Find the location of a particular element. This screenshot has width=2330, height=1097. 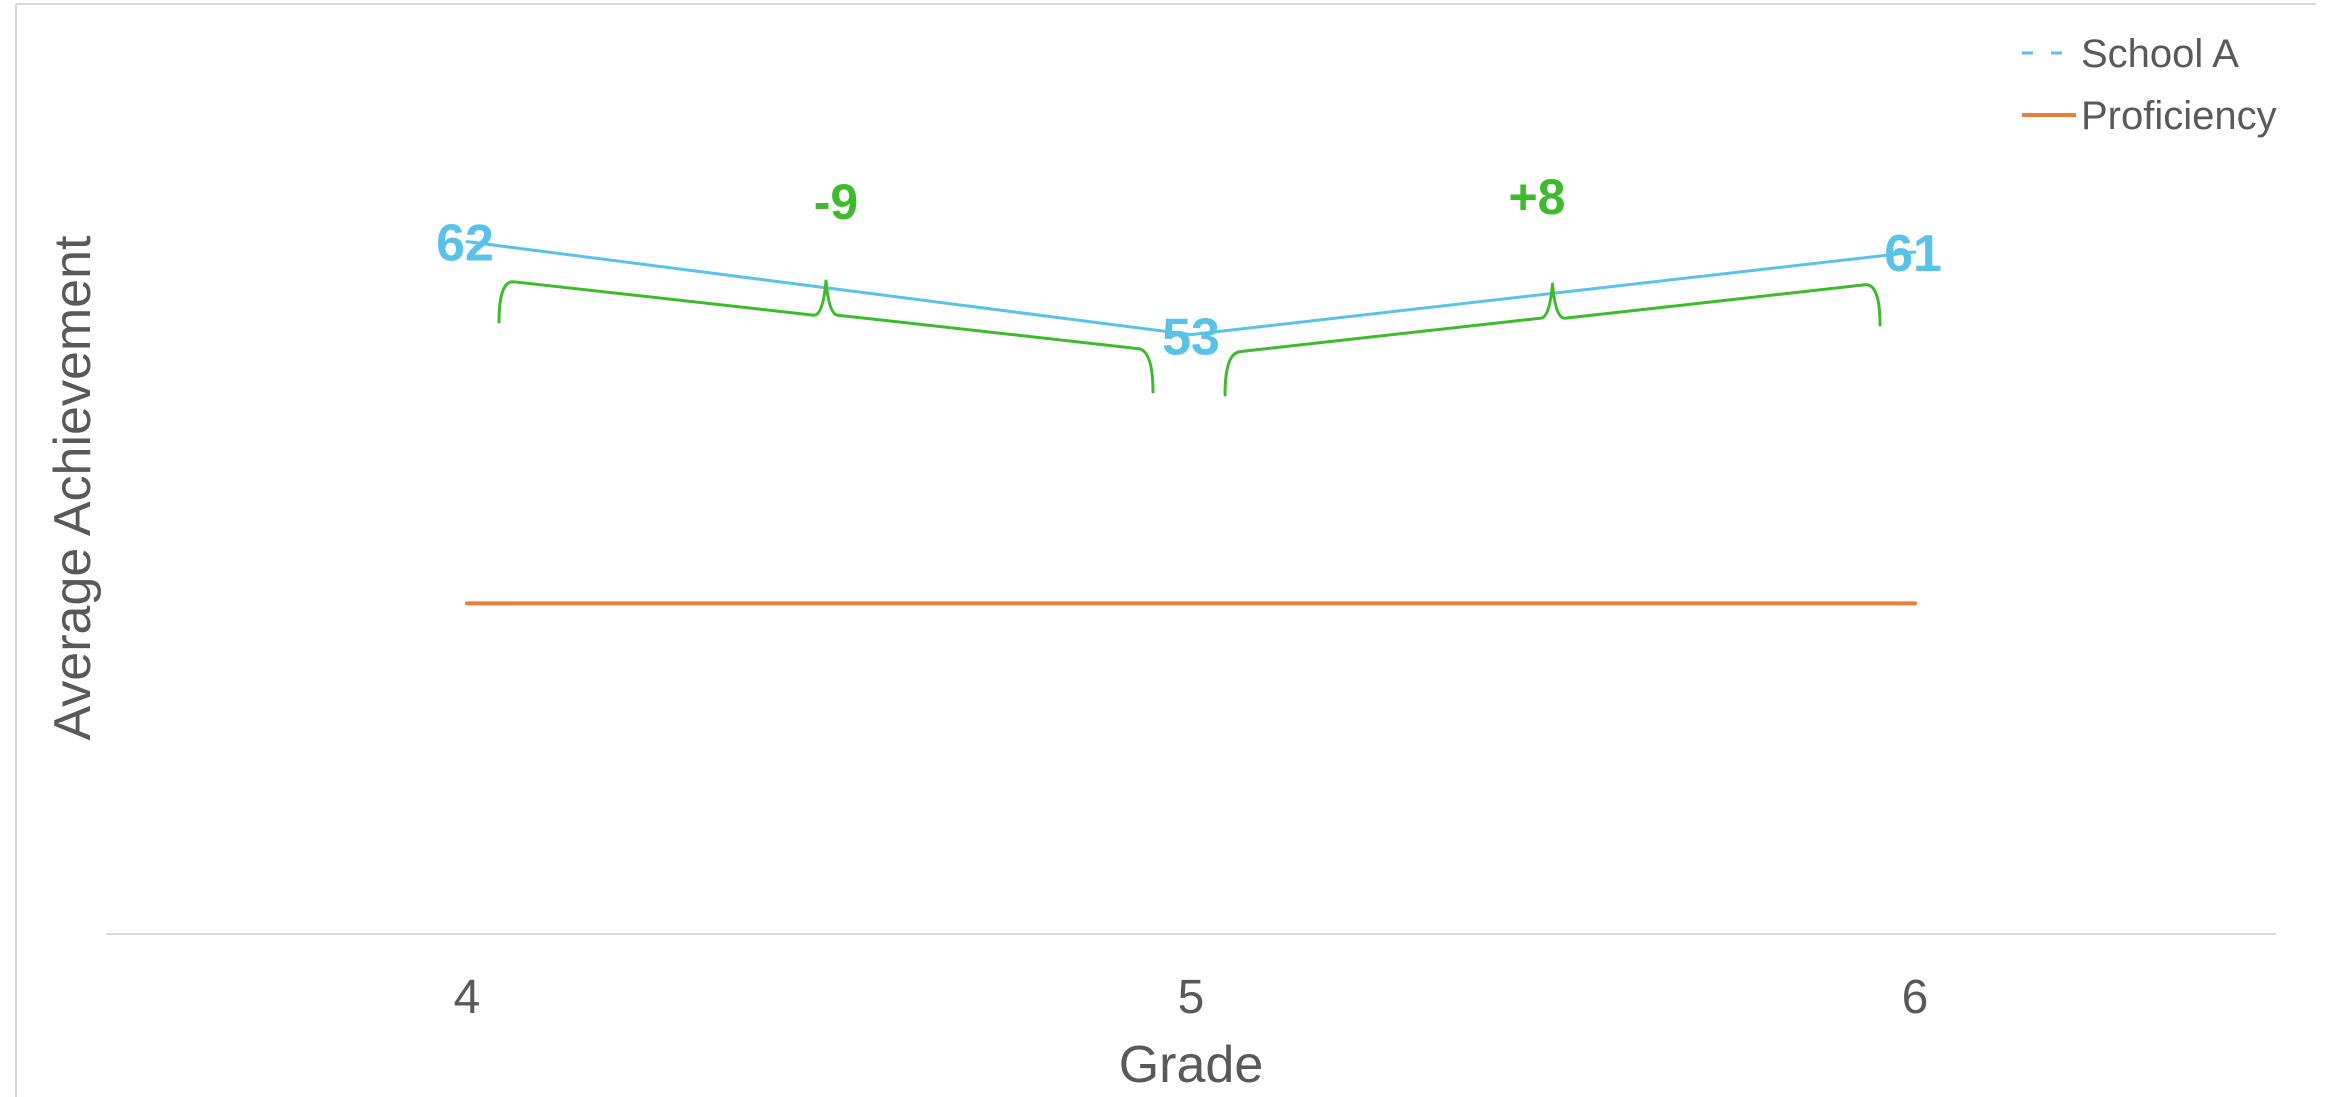

change-label-5-6: +8 is located at coordinates (1536, 197).